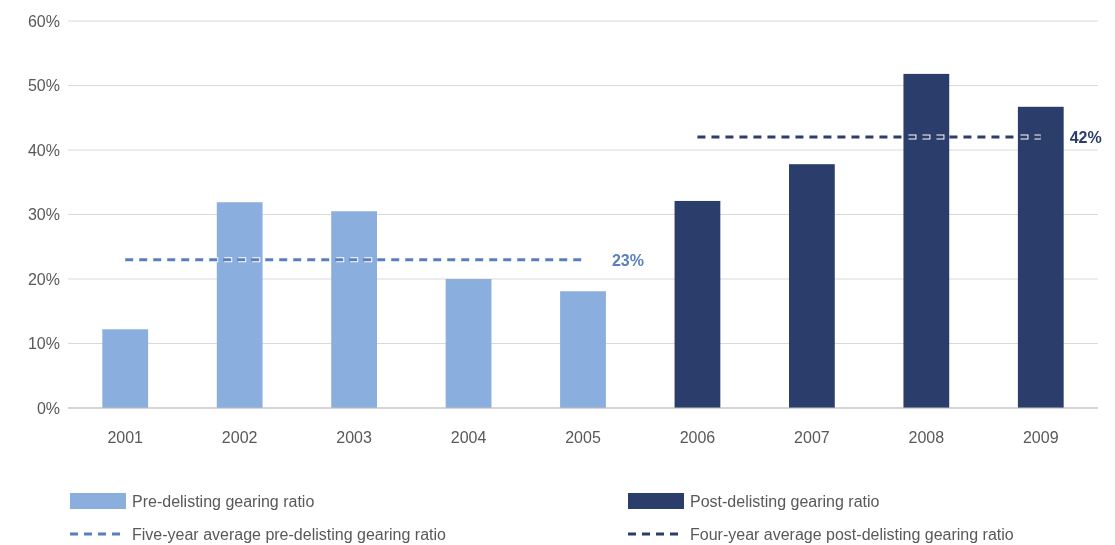  Describe the element at coordinates (125, 437) in the screenshot. I see `x-tick-label: 2001` at that location.